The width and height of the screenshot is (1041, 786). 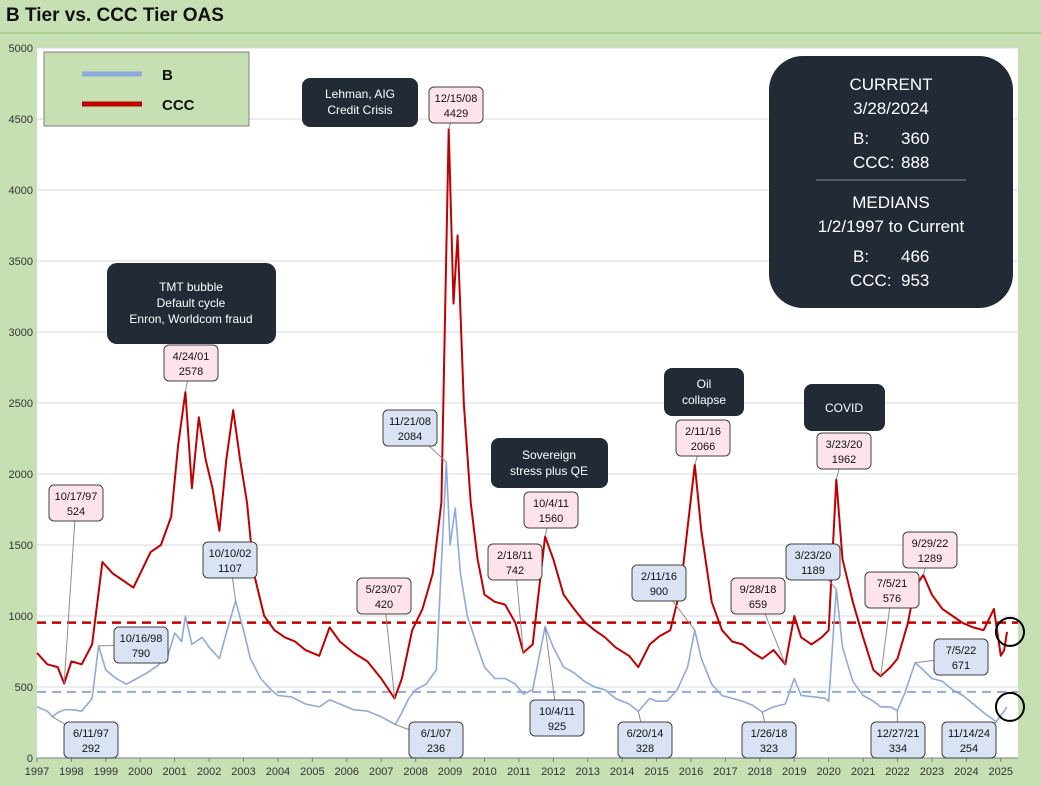 What do you see at coordinates (21, 546) in the screenshot?
I see `y-tick-label: 1500` at bounding box center [21, 546].